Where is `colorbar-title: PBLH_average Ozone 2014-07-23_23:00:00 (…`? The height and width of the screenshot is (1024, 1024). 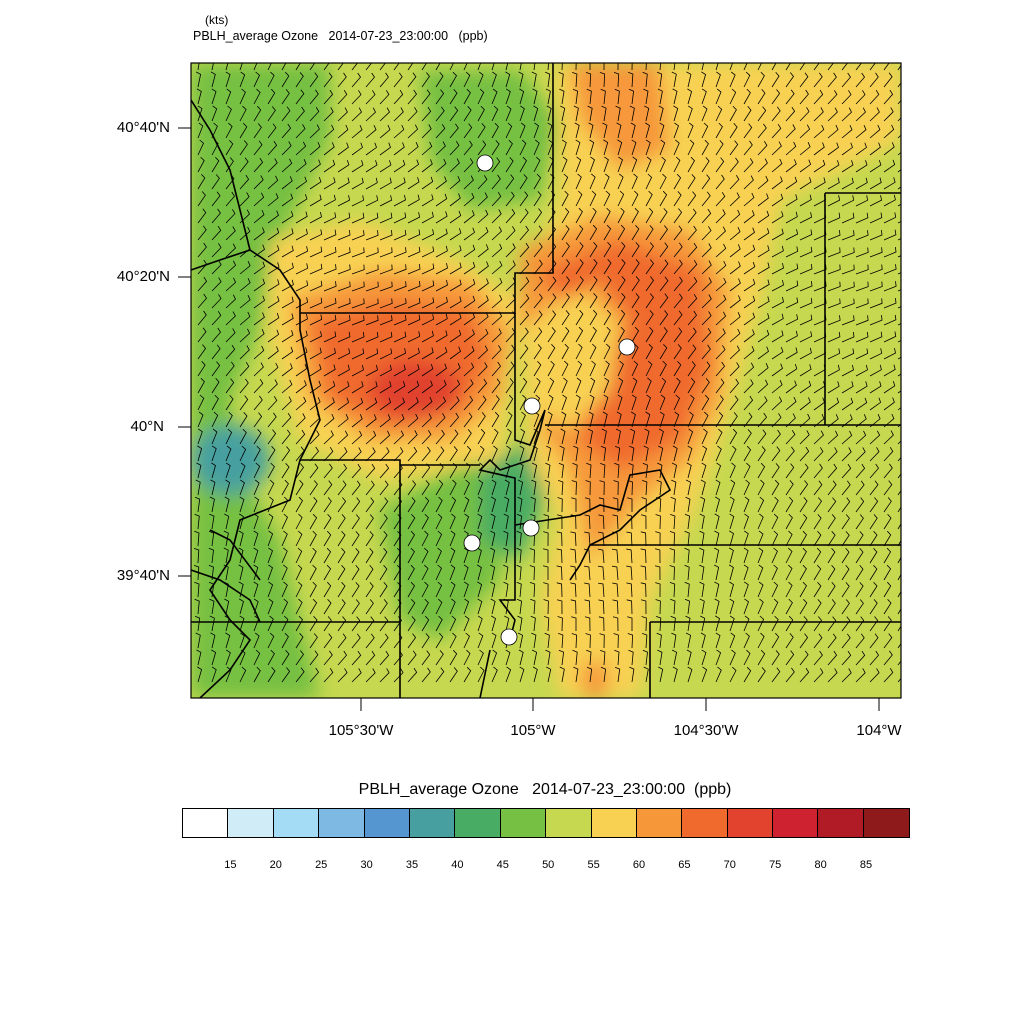
colorbar-title: PBLH_average Ozone 2014-07-23_23:00:00 (… is located at coordinates (545, 789).